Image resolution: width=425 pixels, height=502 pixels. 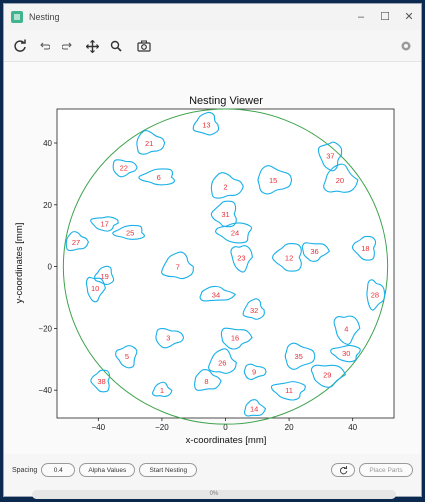 What do you see at coordinates (58, 470) in the screenshot?
I see `spacing-input: 0.4` at bounding box center [58, 470].